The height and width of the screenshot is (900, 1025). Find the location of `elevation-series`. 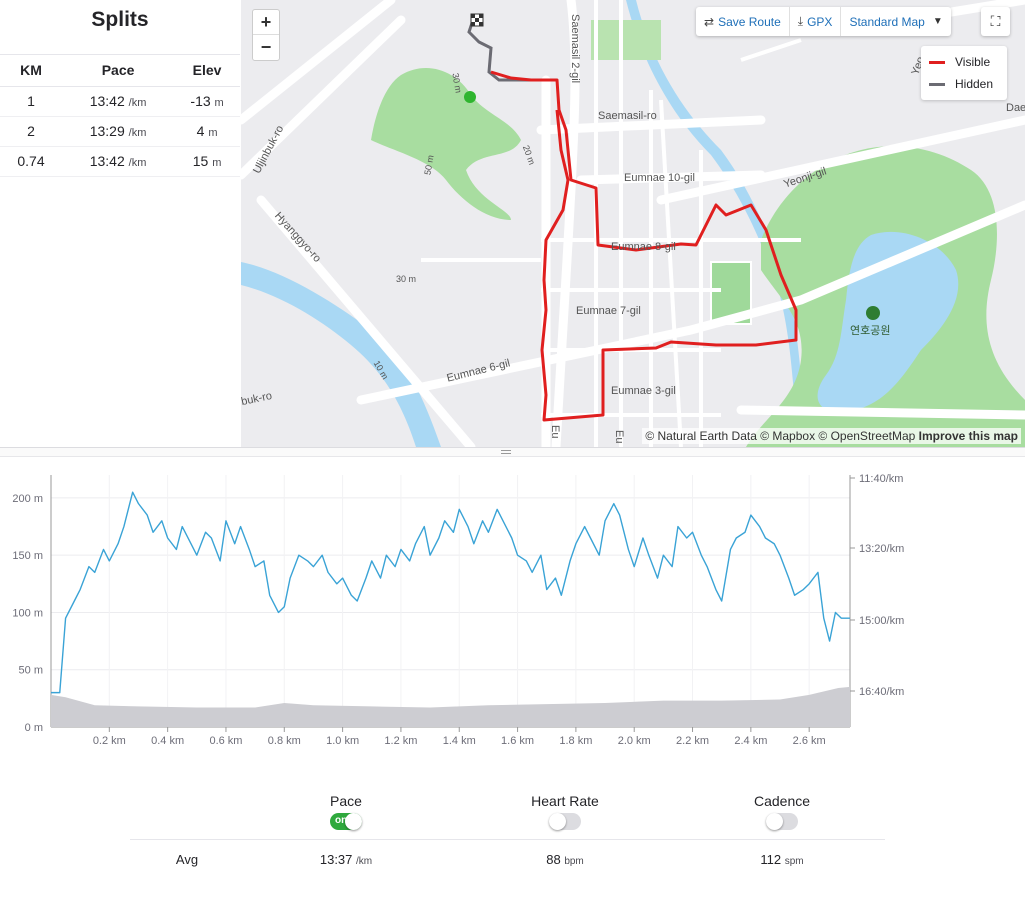

elevation-series is located at coordinates (450, 706).